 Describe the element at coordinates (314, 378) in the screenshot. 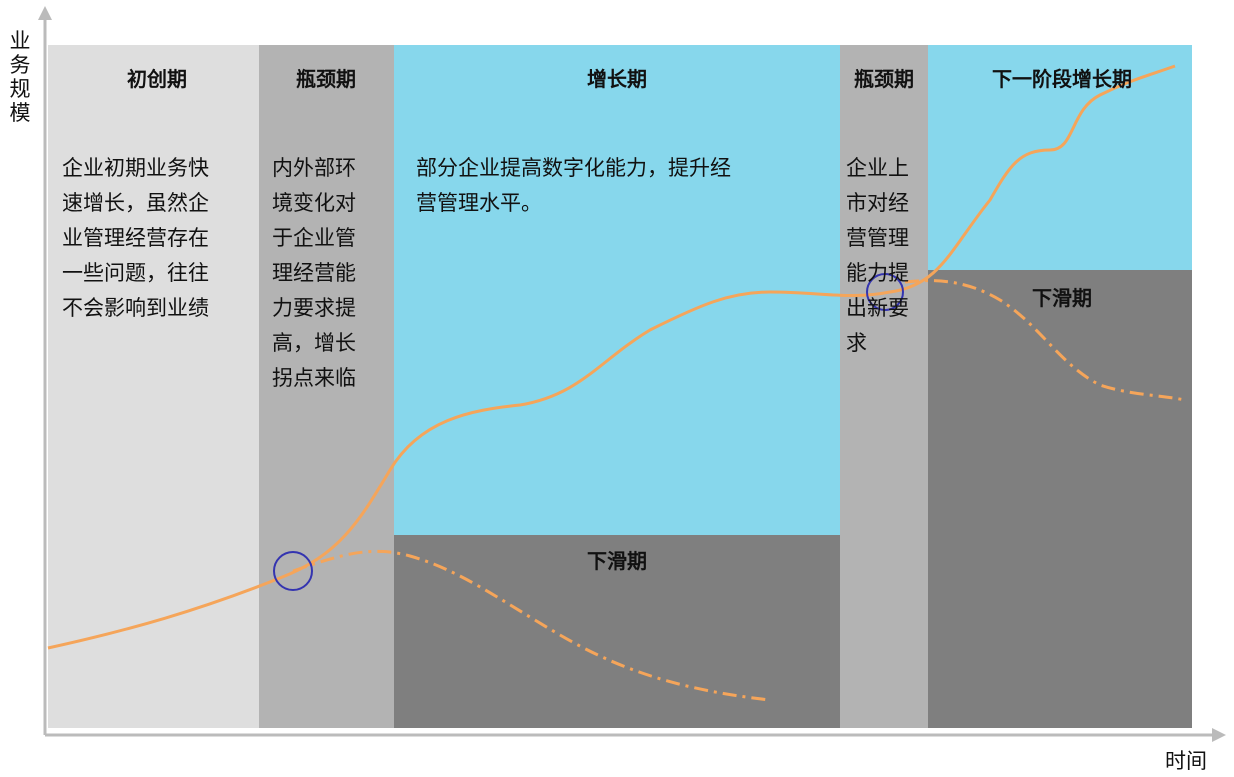

I see `stage-description: 拐点来临` at that location.